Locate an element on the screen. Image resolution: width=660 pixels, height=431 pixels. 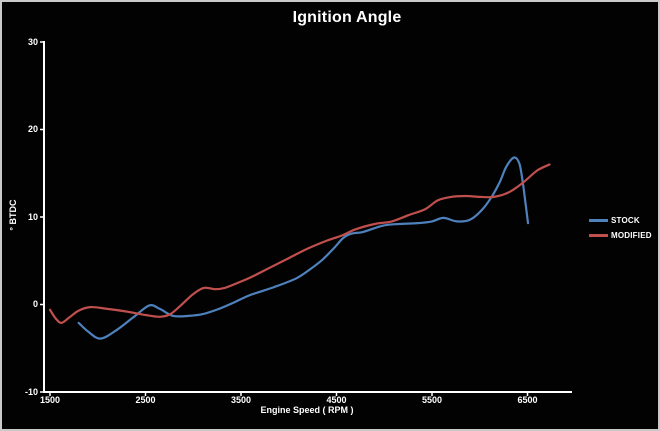
x-tick-label: 6500 is located at coordinates (527, 400).